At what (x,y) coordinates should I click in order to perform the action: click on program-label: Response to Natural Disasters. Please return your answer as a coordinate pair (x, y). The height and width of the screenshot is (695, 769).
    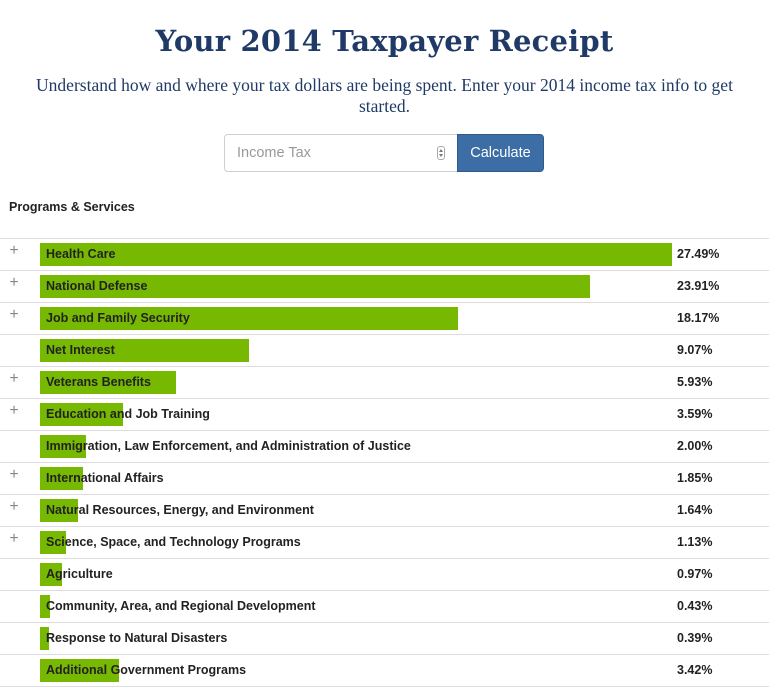
    Looking at the image, I should click on (137, 638).